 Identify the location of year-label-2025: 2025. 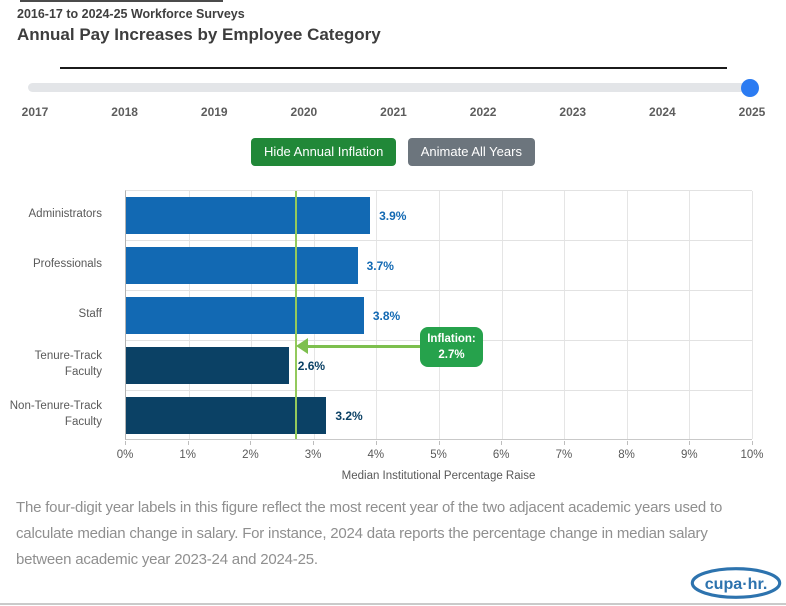
(752, 112).